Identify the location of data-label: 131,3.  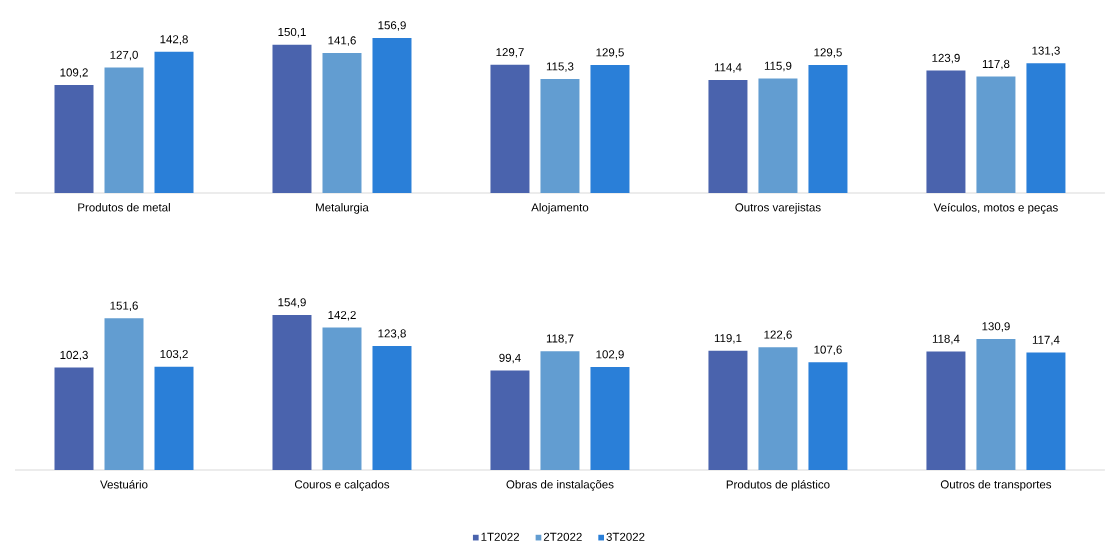
(1046, 51).